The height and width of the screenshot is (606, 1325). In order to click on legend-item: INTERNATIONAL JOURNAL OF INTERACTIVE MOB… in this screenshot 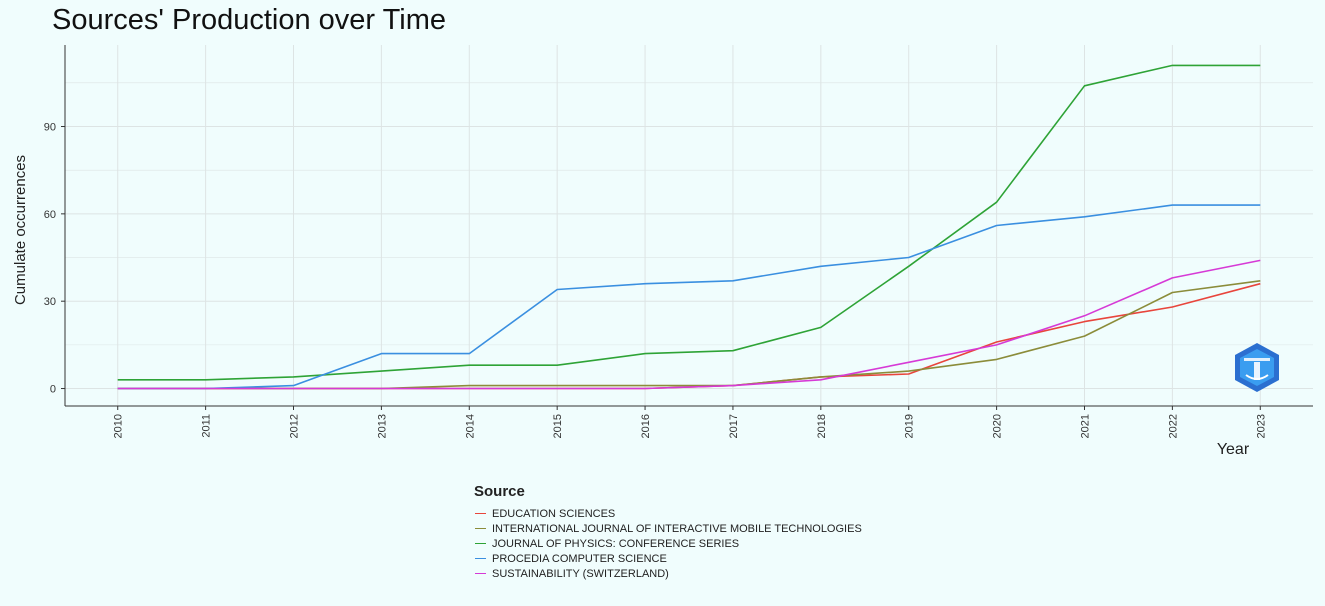, I will do `click(668, 528)`.